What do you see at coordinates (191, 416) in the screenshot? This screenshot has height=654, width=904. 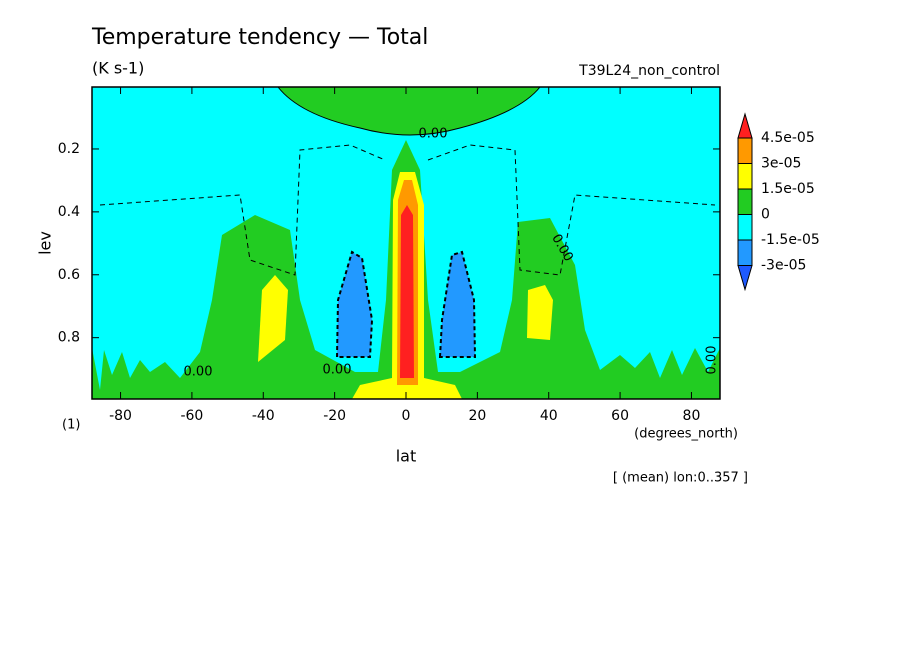 I see `x-tick-label: -60` at bounding box center [191, 416].